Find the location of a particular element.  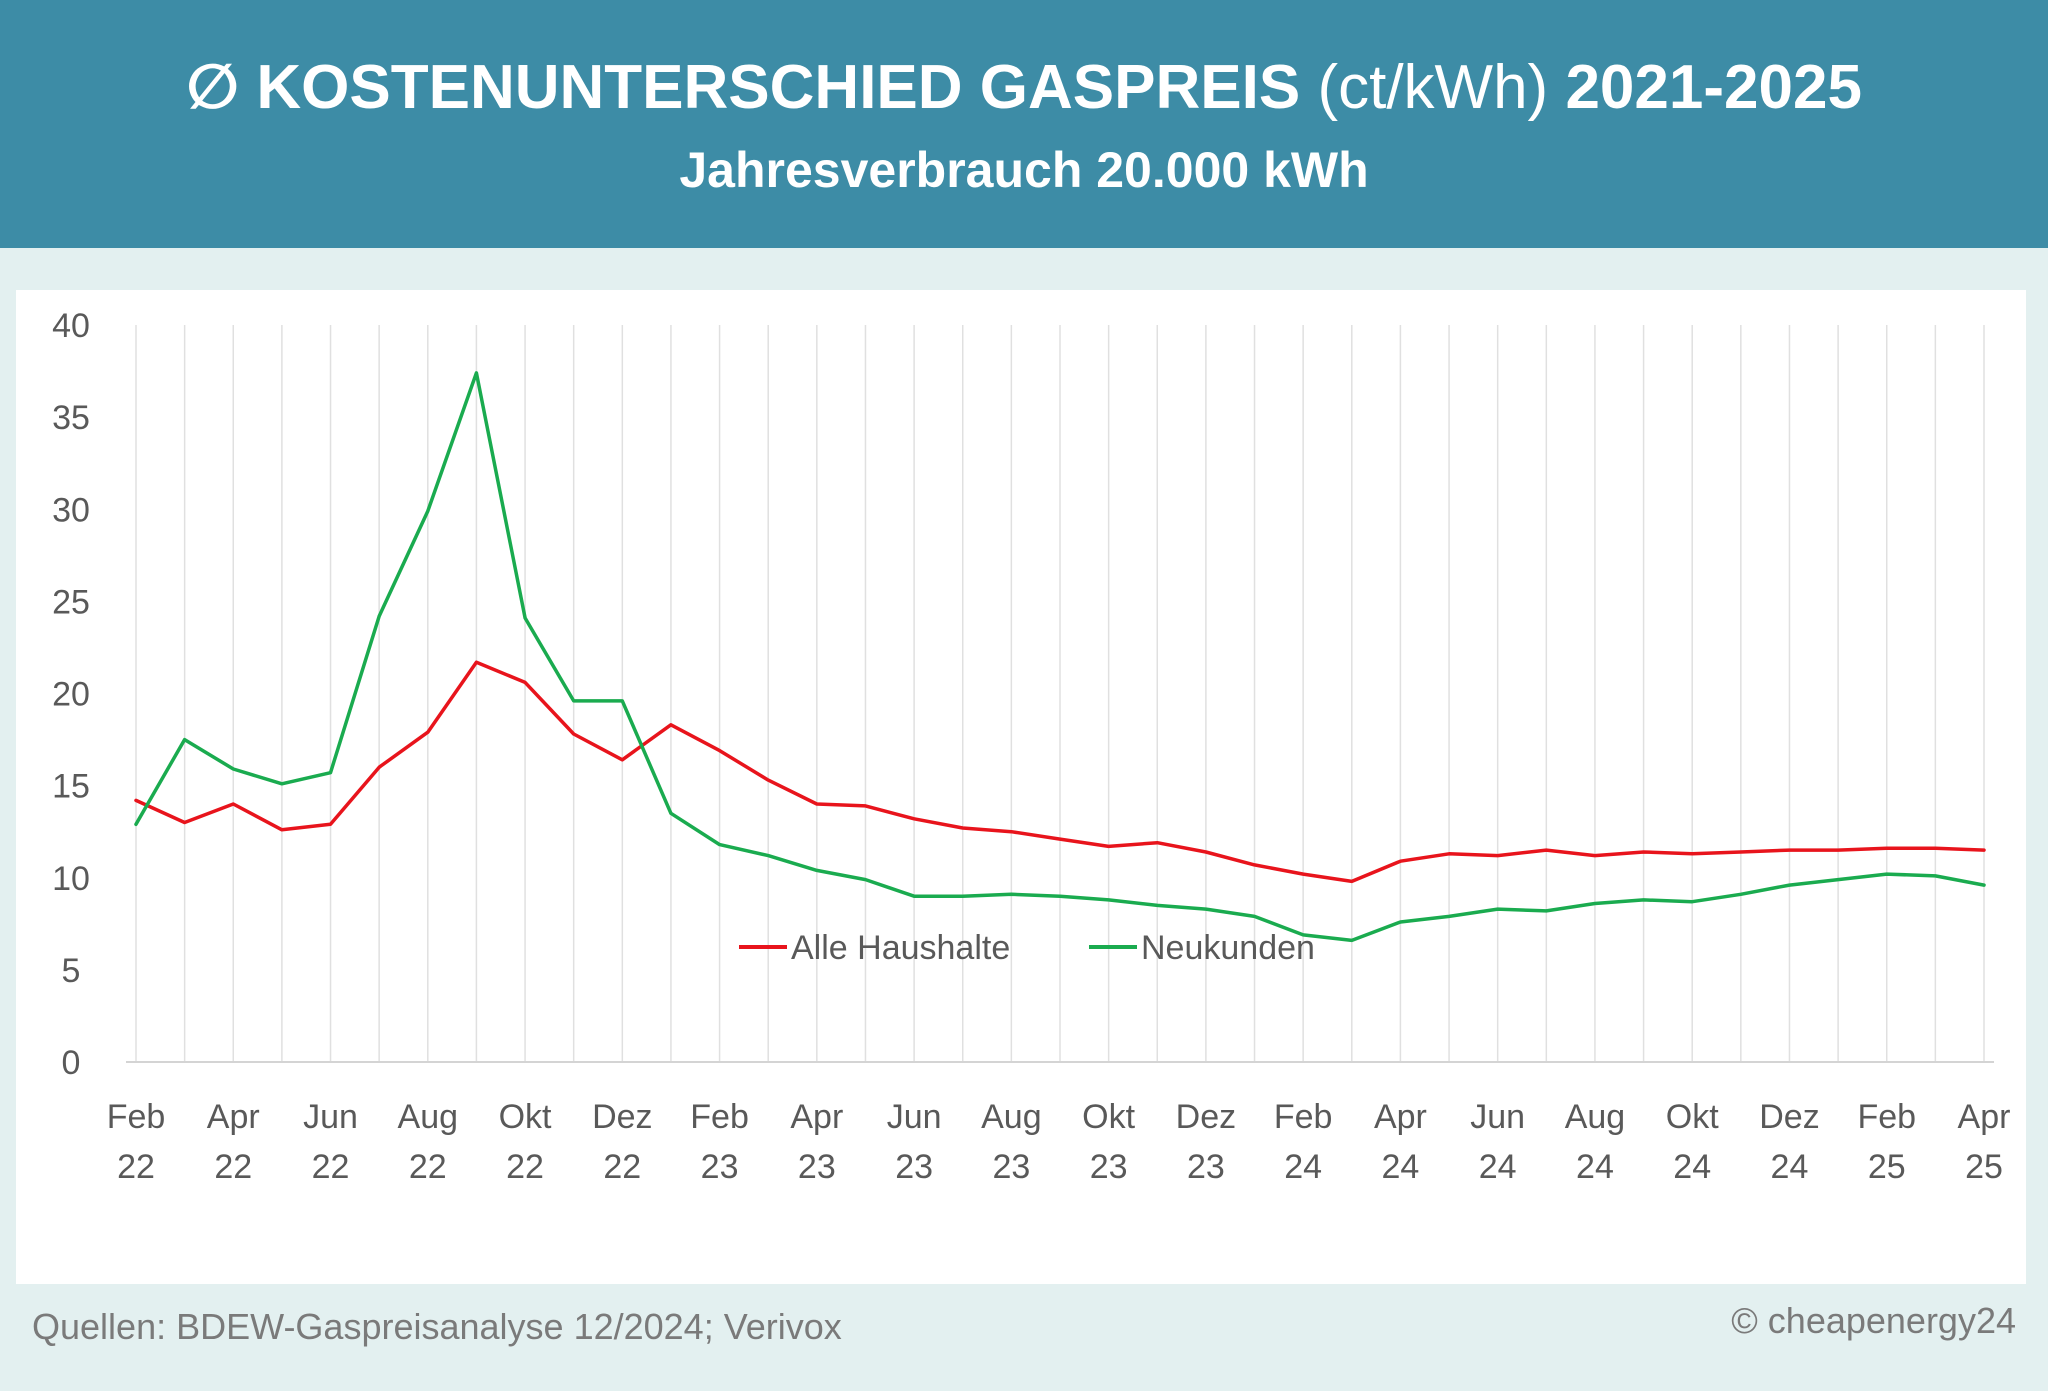

x-tick-label: Apr 23 is located at coordinates (816, 1142).